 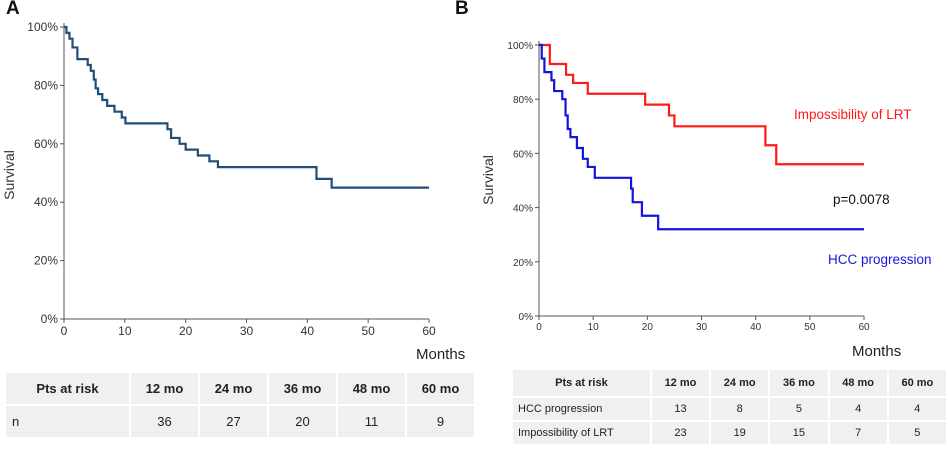 I want to click on survival-curve-hcc-progression, so click(x=701, y=137).